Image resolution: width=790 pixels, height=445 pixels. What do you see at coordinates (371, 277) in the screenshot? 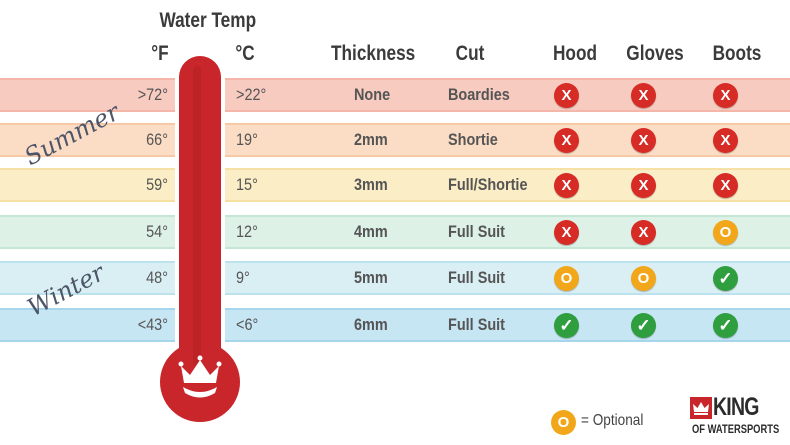
I see `thickness-cell: 5mm` at bounding box center [371, 277].